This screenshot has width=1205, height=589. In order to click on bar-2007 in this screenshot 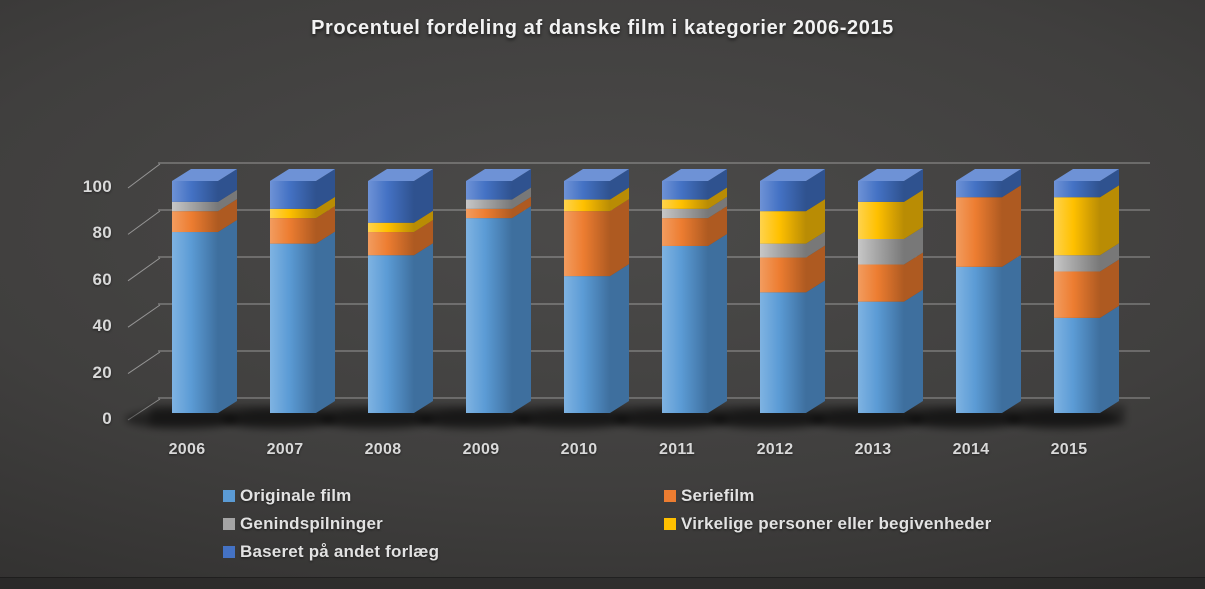, I will do `click(302, 291)`.